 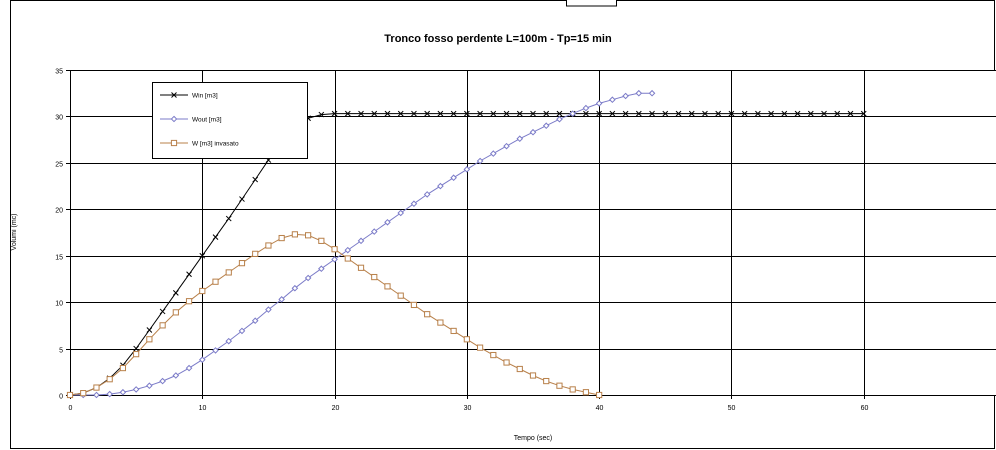 I want to click on legend-label: Win [m3], so click(x=205, y=96).